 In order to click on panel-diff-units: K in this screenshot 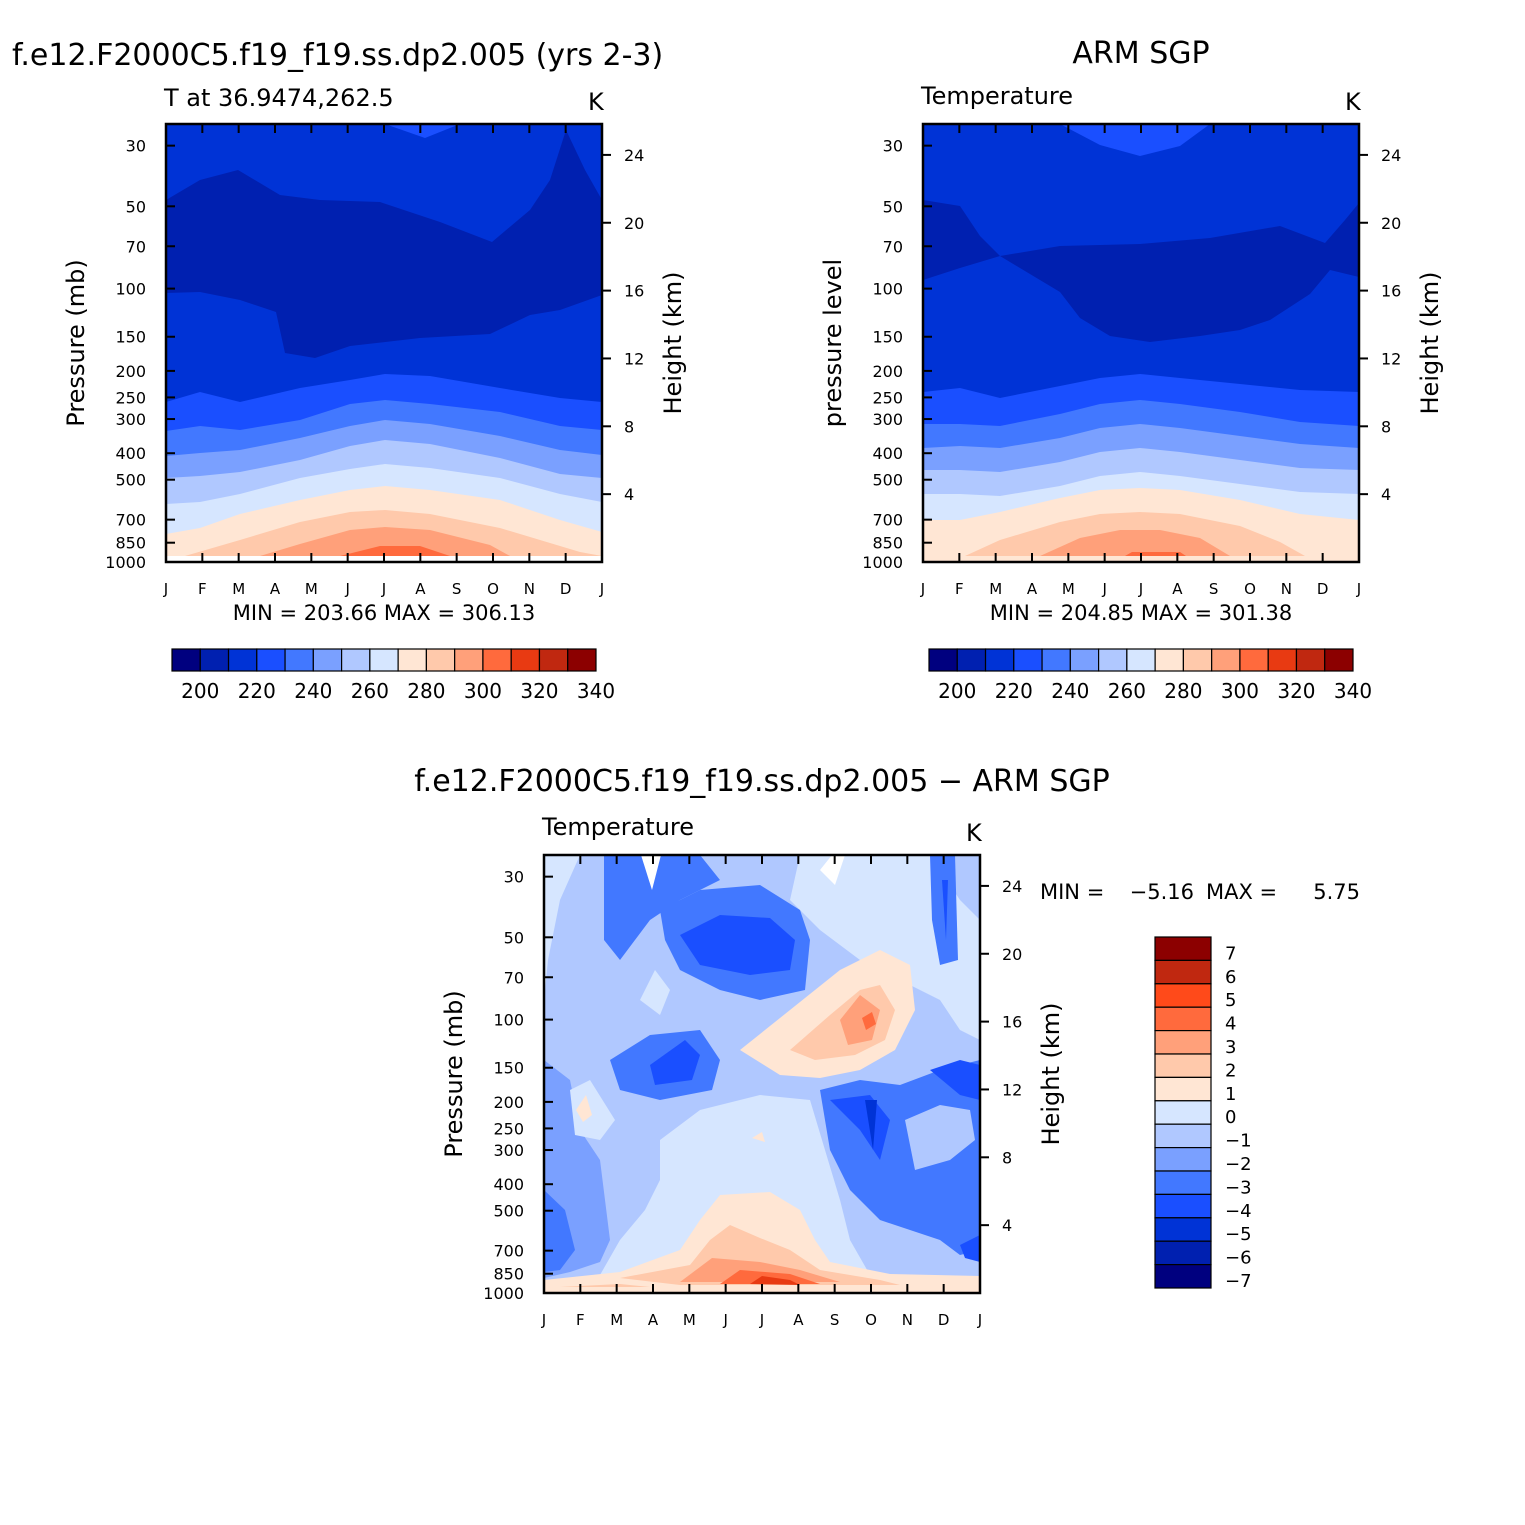, I will do `click(974, 833)`.